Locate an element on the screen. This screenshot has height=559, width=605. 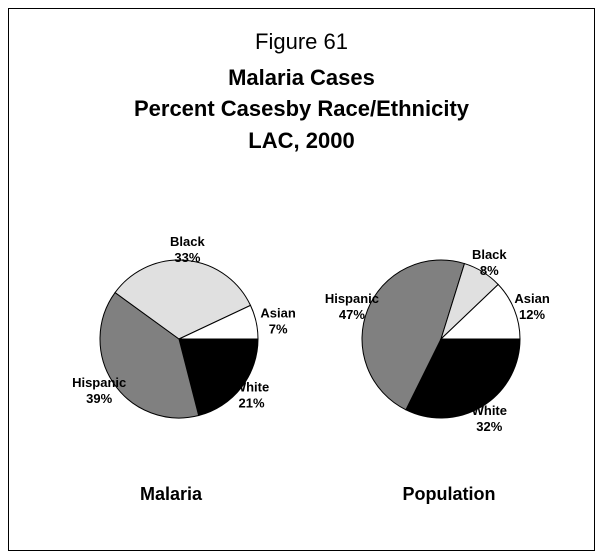
title-line-1: Malaria Cases is located at coordinates (301, 77).